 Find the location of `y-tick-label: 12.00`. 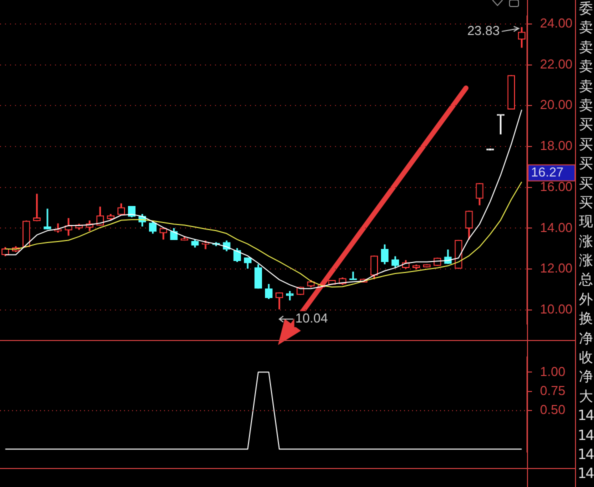

y-tick-label: 12.00 is located at coordinates (556, 268).